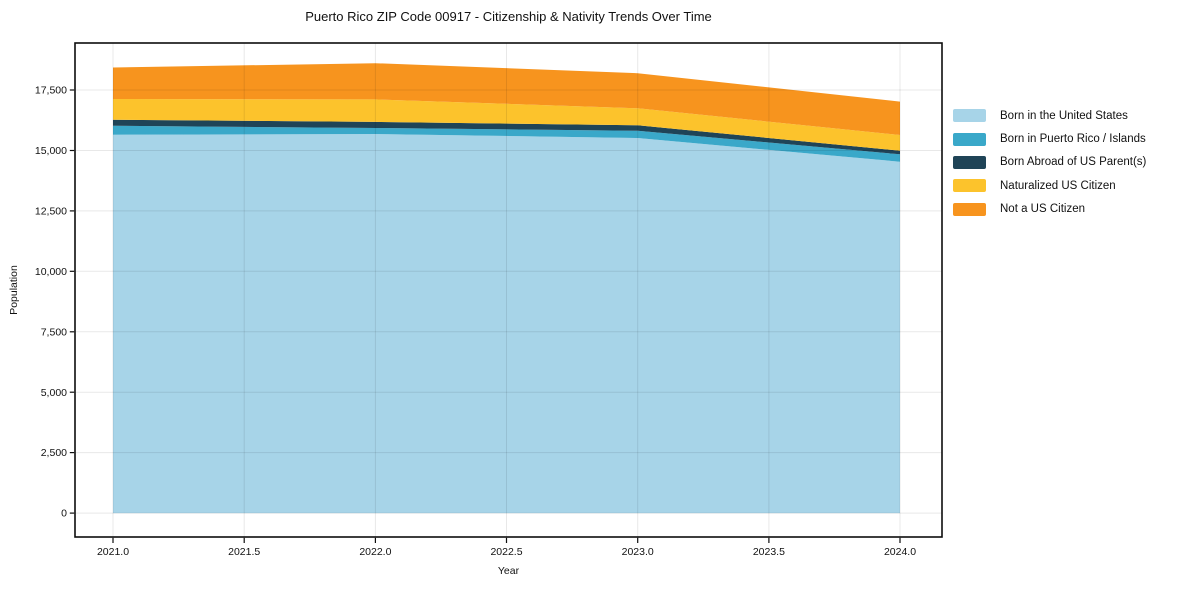 The height and width of the screenshot is (590, 1189). I want to click on x-tick-label: 2022.0, so click(375, 552).